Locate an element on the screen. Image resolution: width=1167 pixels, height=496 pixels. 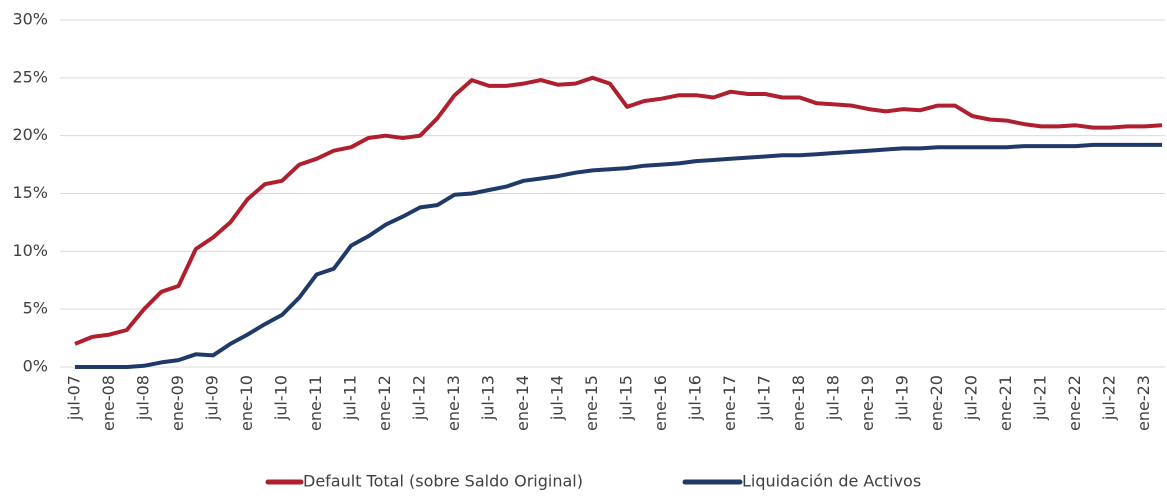
y-tick-label: 0% is located at coordinates (35, 366).